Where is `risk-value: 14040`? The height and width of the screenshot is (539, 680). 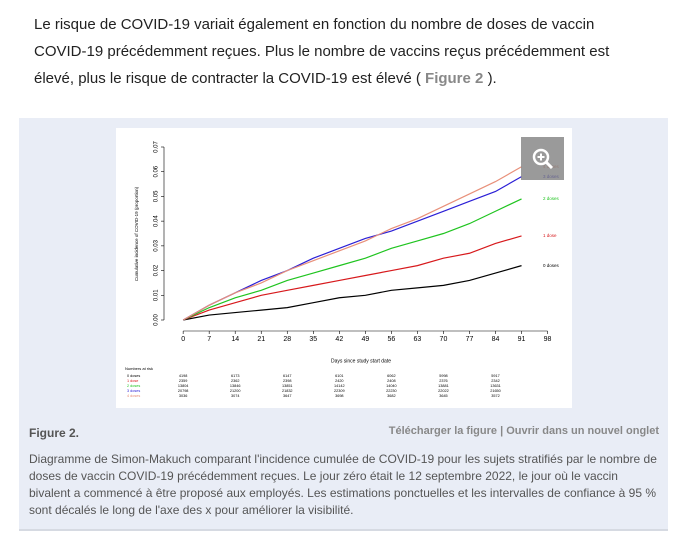
risk-value: 14040 is located at coordinates (391, 386).